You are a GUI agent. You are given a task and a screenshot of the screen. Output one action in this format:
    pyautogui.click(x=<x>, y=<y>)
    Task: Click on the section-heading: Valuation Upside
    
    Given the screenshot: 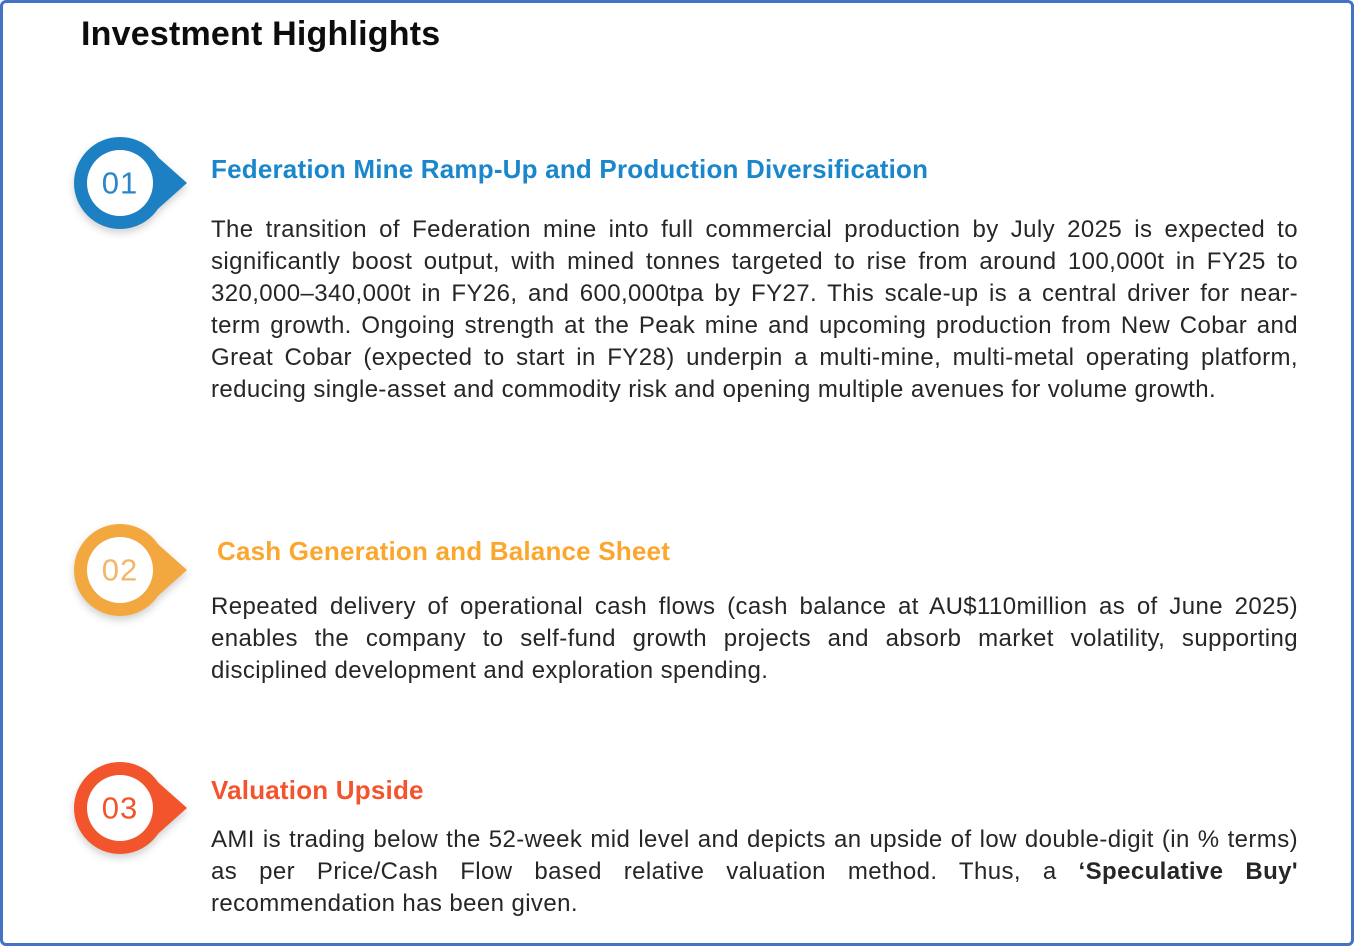 What is the action you would take?
    pyautogui.click(x=317, y=790)
    